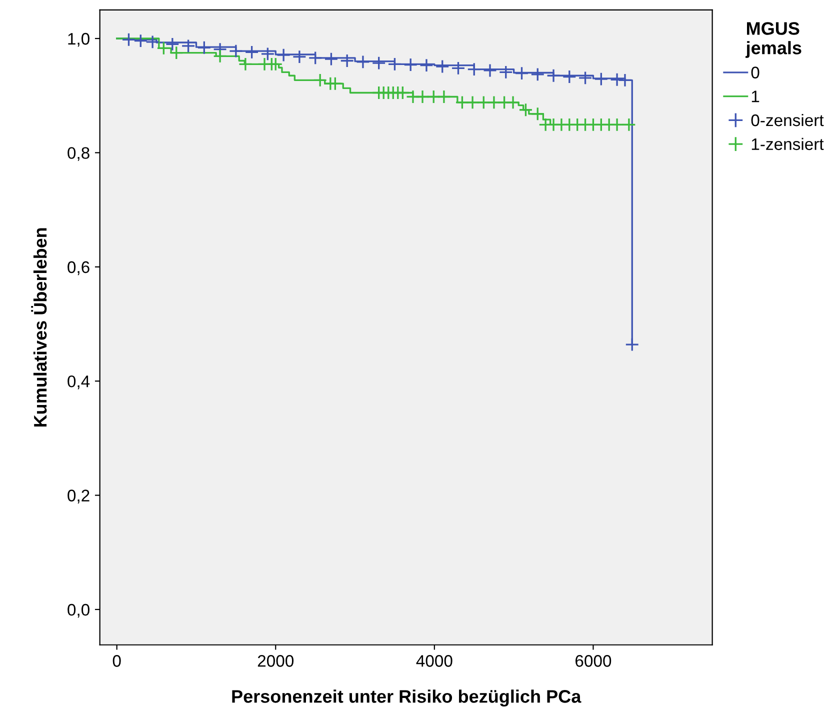 The width and height of the screenshot is (839, 711). What do you see at coordinates (407, 698) in the screenshot?
I see `x-axis-title: Personenzeit unter Risiko bezüglich PCa` at bounding box center [407, 698].